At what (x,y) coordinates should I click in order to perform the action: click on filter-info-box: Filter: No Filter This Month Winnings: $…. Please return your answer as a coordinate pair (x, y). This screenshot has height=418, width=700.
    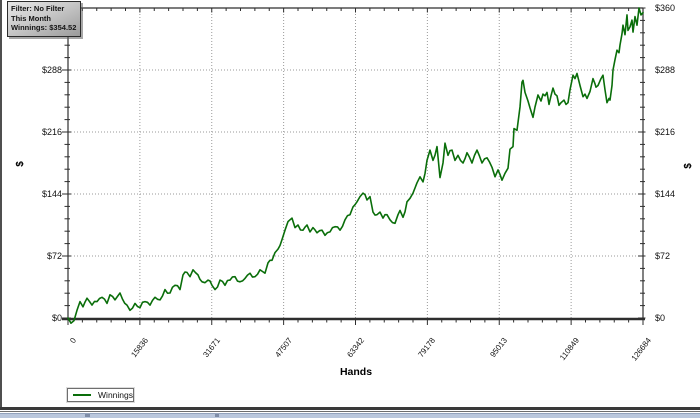
    Looking at the image, I should click on (44, 19).